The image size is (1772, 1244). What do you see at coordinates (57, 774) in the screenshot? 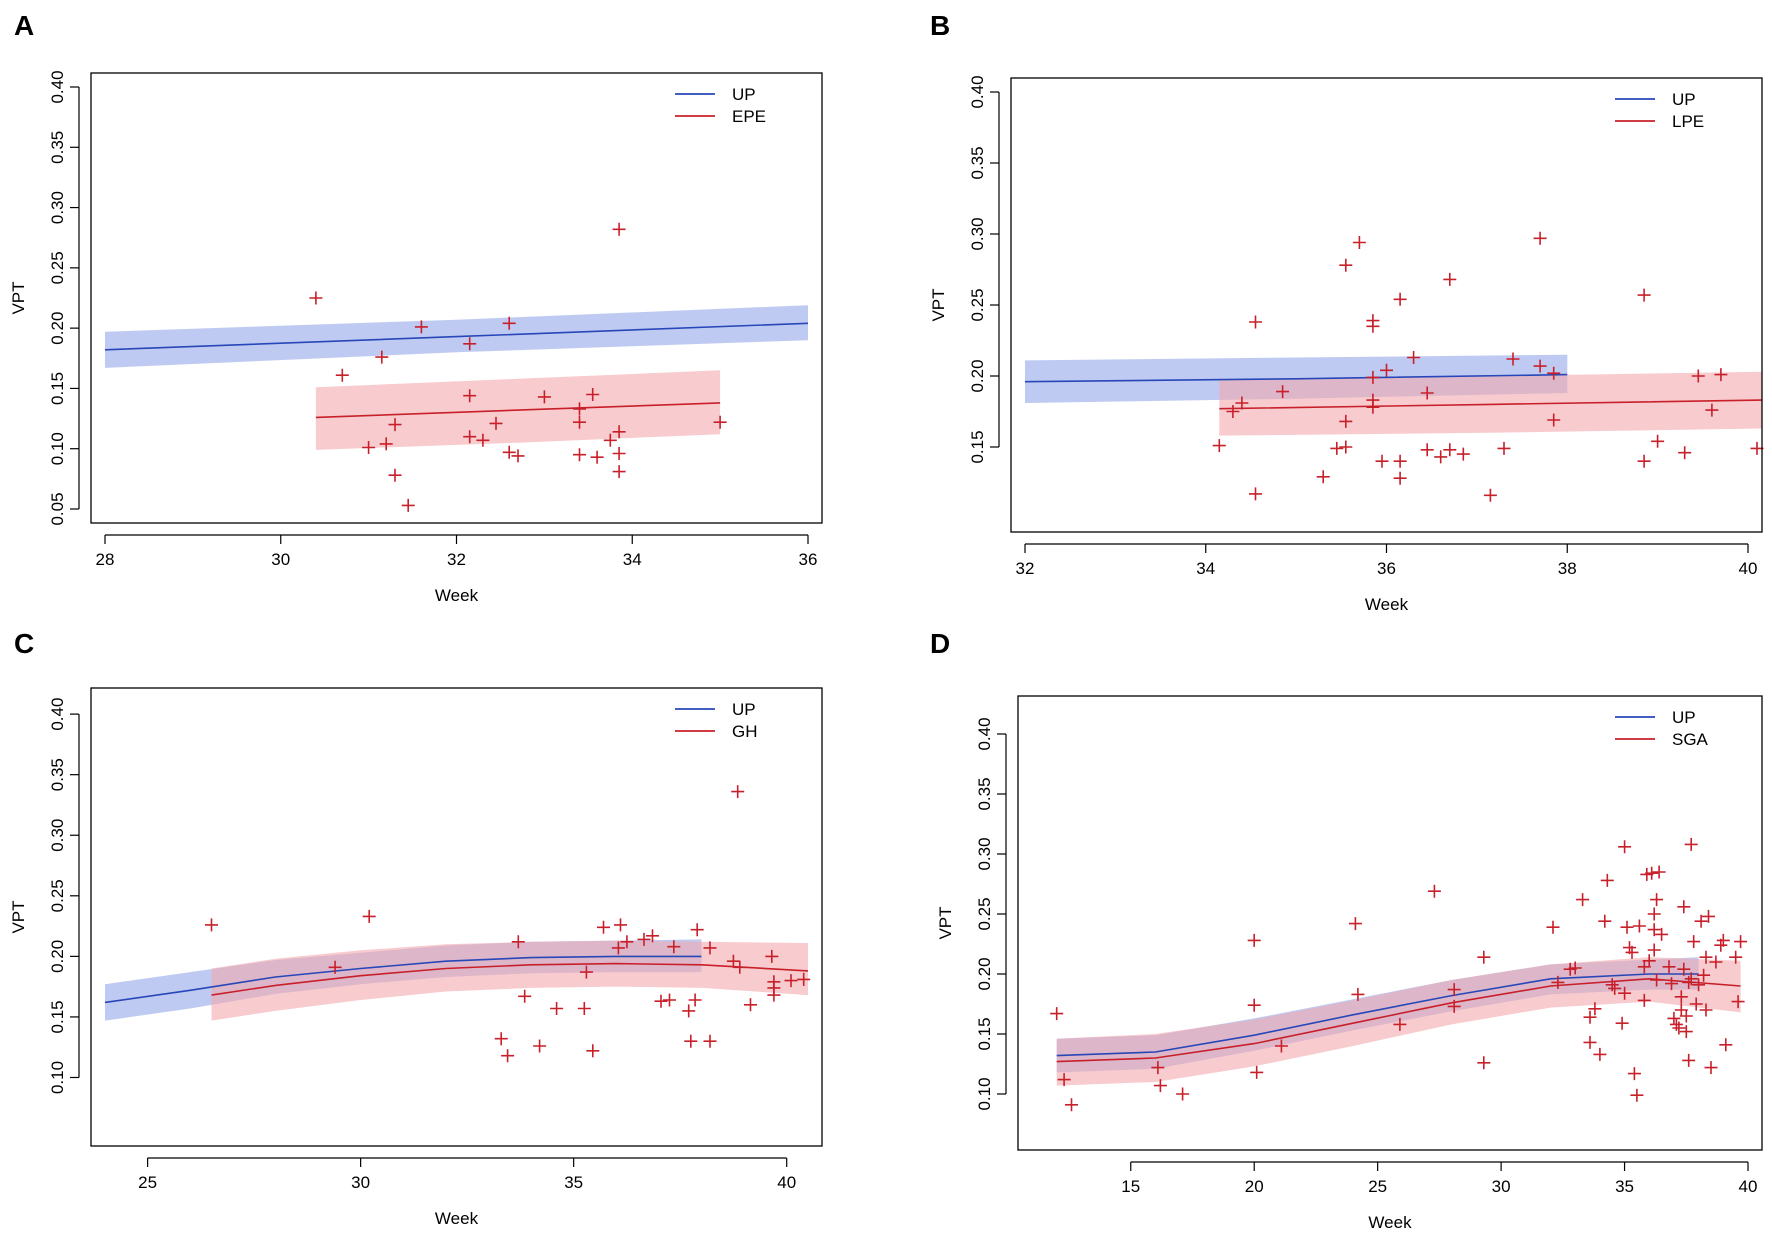
I see `panel-c-y-tick-label: 0.35` at bounding box center [57, 774].